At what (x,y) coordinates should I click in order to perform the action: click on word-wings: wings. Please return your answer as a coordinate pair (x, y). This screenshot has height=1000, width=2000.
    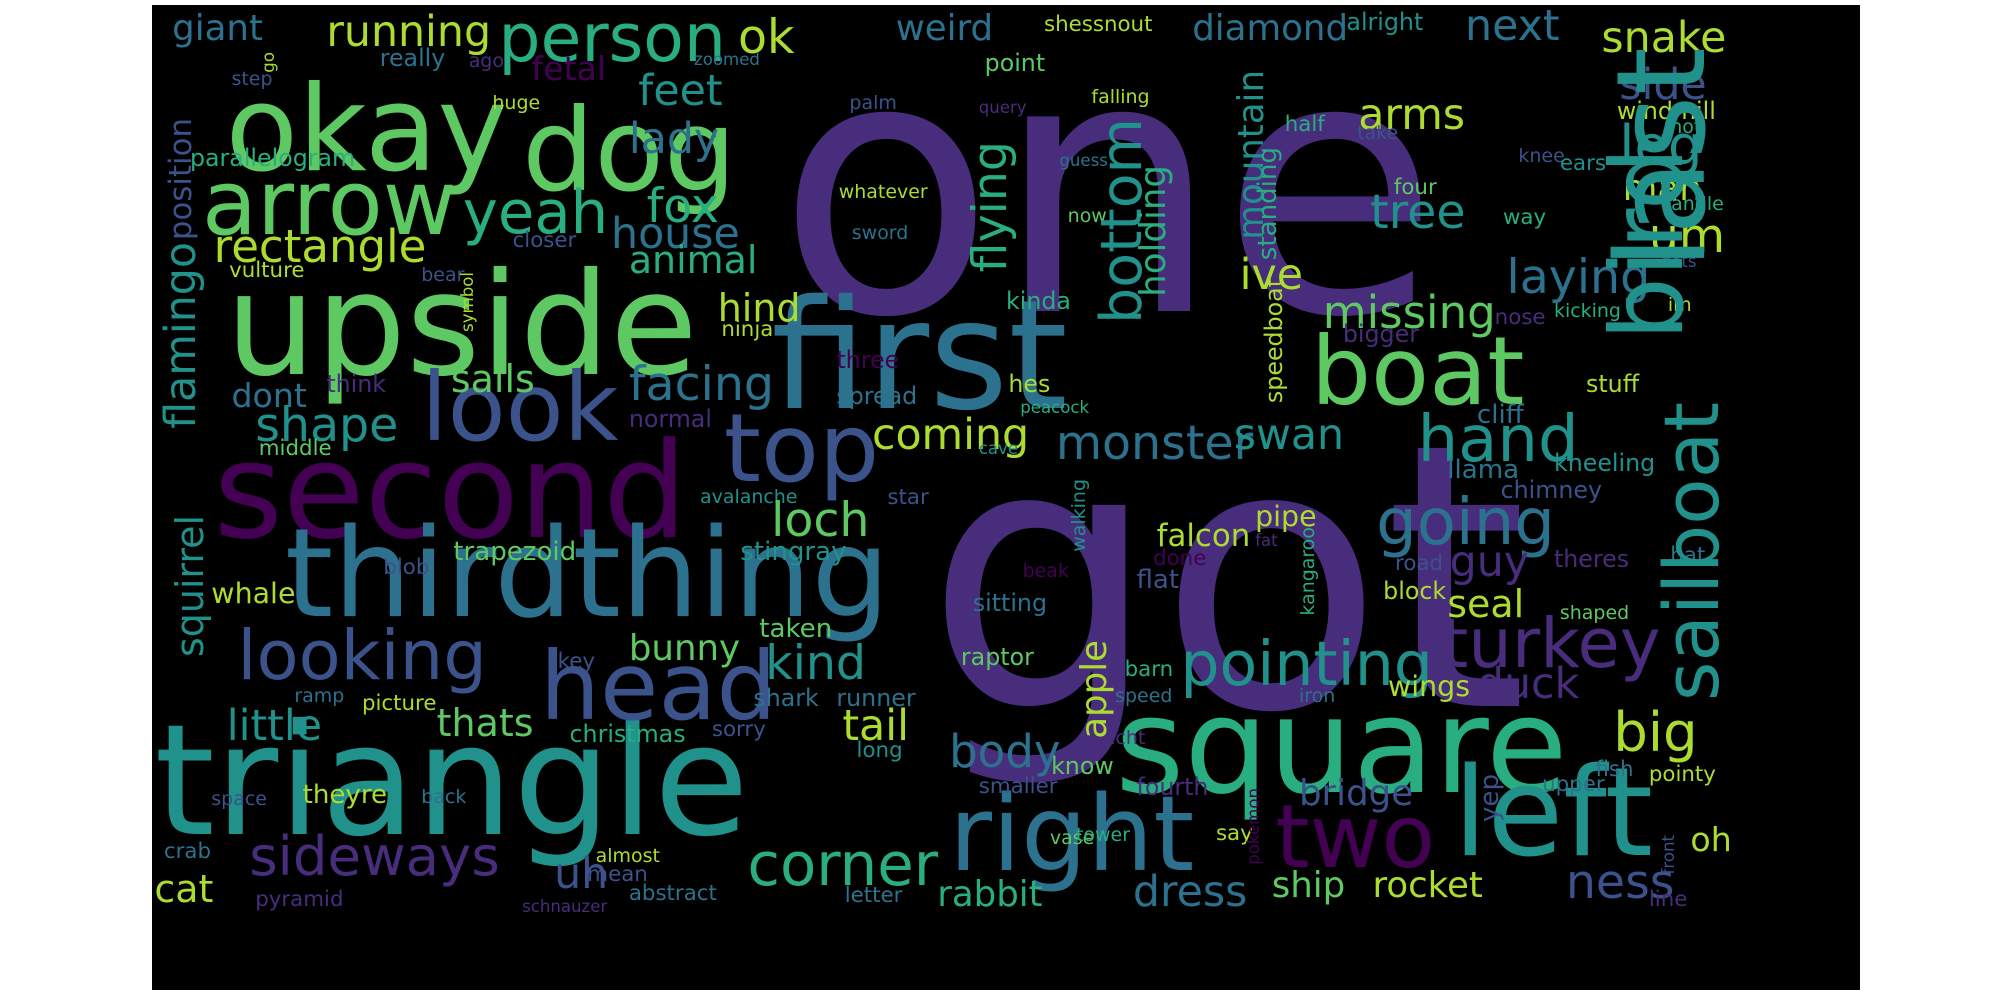
    Looking at the image, I should click on (1429, 686).